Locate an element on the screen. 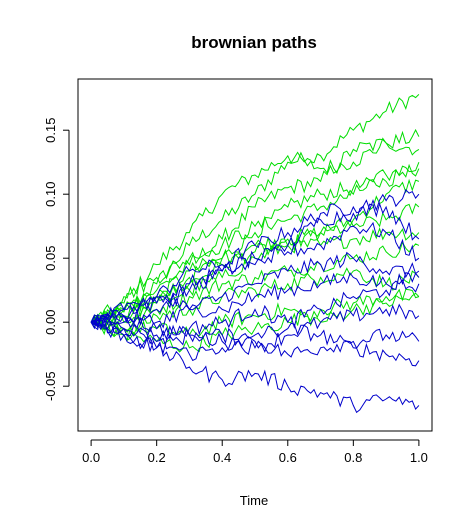  y-tick-label: 0.00 is located at coordinates (50, 322).